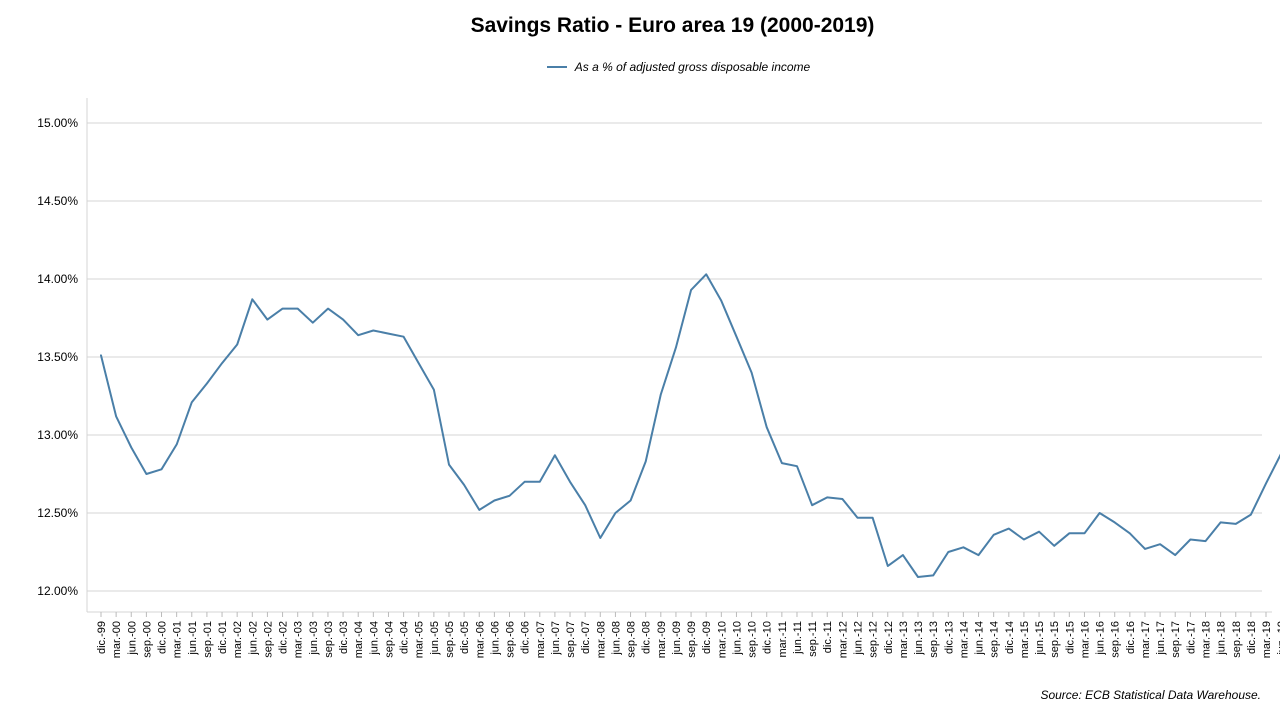  What do you see at coordinates (57, 435) in the screenshot?
I see `y-tick-label: 13.00%` at bounding box center [57, 435].